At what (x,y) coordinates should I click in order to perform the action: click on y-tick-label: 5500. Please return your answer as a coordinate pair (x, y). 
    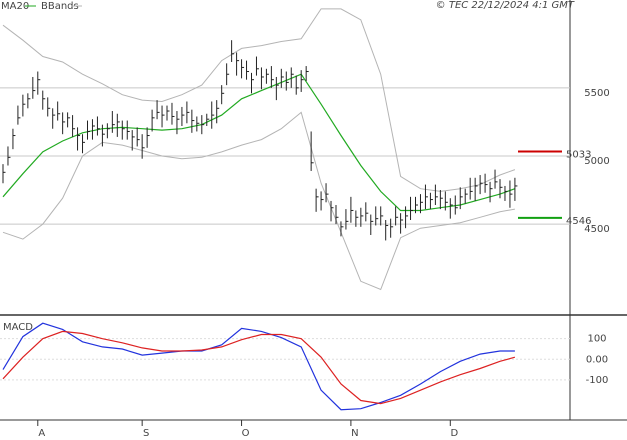
    Looking at the image, I should click on (596, 93).